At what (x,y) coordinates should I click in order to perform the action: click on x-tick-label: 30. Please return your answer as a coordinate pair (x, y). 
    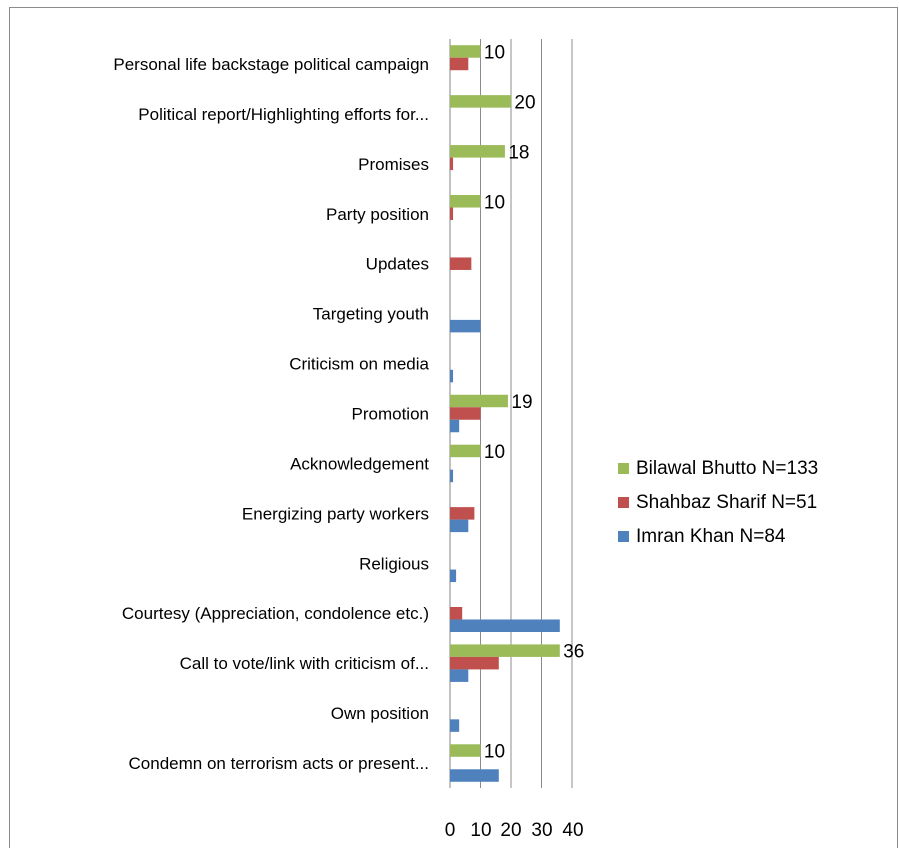
    Looking at the image, I should click on (541, 830).